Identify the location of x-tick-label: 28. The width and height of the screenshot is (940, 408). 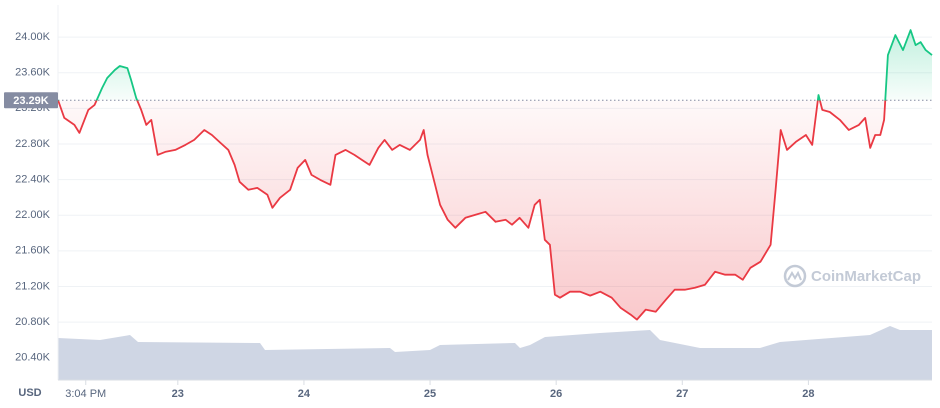
(808, 394).